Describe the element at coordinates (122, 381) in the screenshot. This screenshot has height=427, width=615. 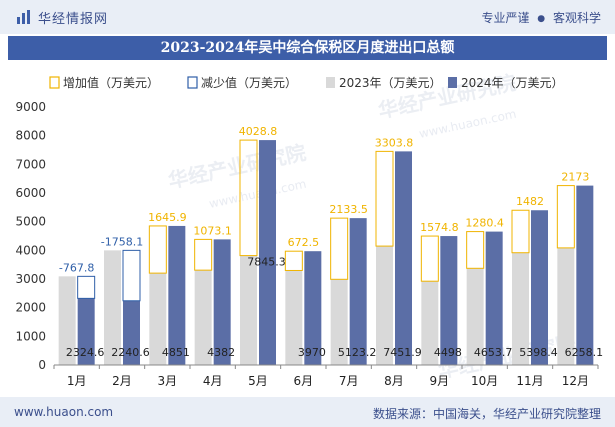
I see `x-tick-label: 2月` at that location.